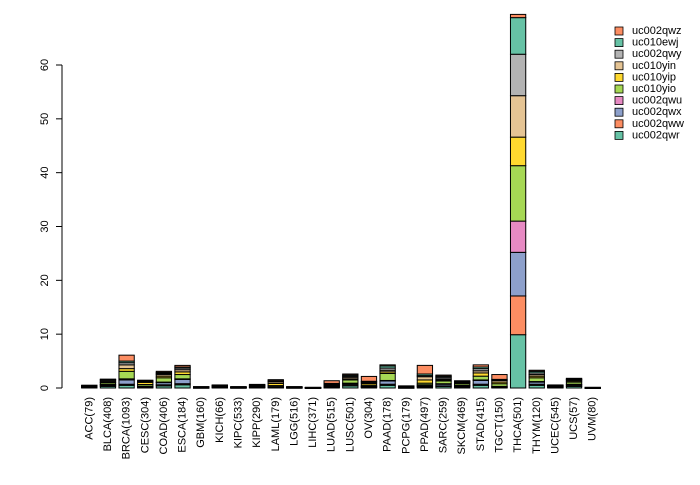  What do you see at coordinates (654, 77) in the screenshot?
I see `legend-label: uc010yip` at bounding box center [654, 77].